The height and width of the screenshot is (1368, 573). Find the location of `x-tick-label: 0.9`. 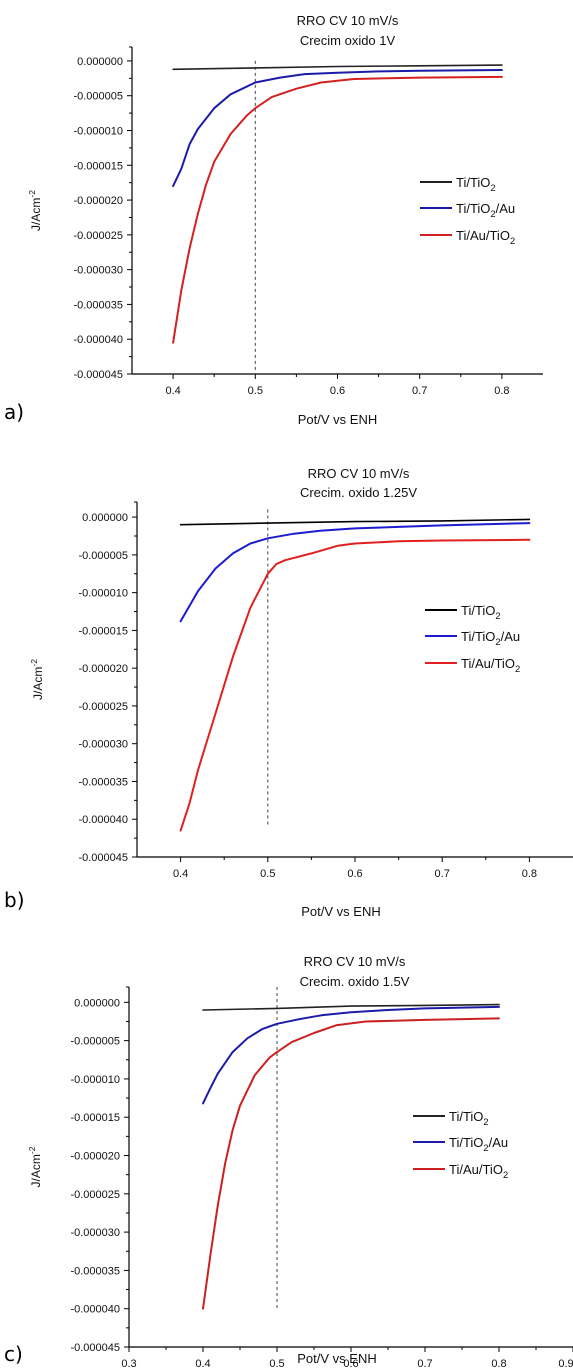

x-tick-label: 0.9 is located at coordinates (565, 1363).